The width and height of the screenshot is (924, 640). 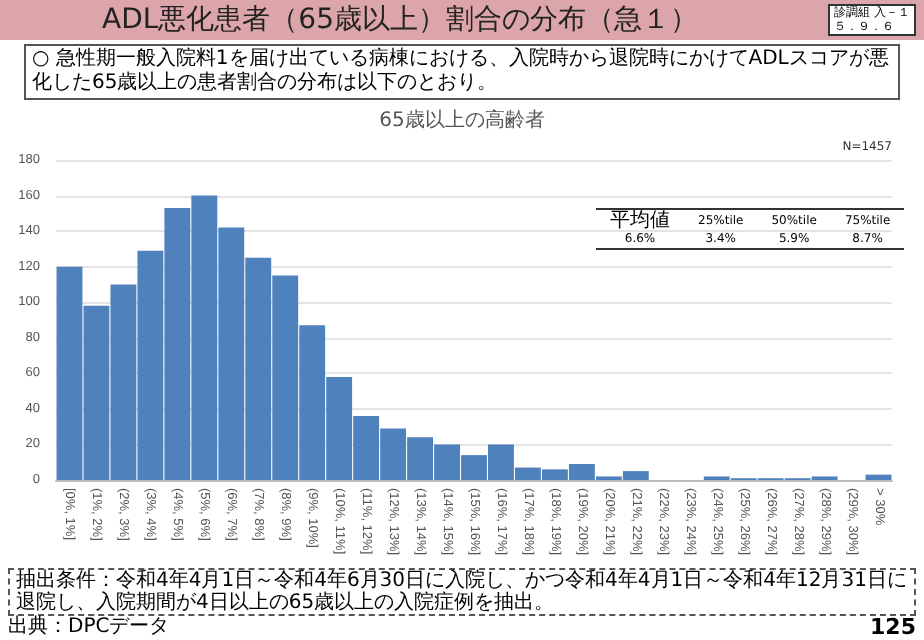 I want to click on chart-title: ADL悪化患者（65歳以上）割合の分布（急１）, so click(x=400, y=20).